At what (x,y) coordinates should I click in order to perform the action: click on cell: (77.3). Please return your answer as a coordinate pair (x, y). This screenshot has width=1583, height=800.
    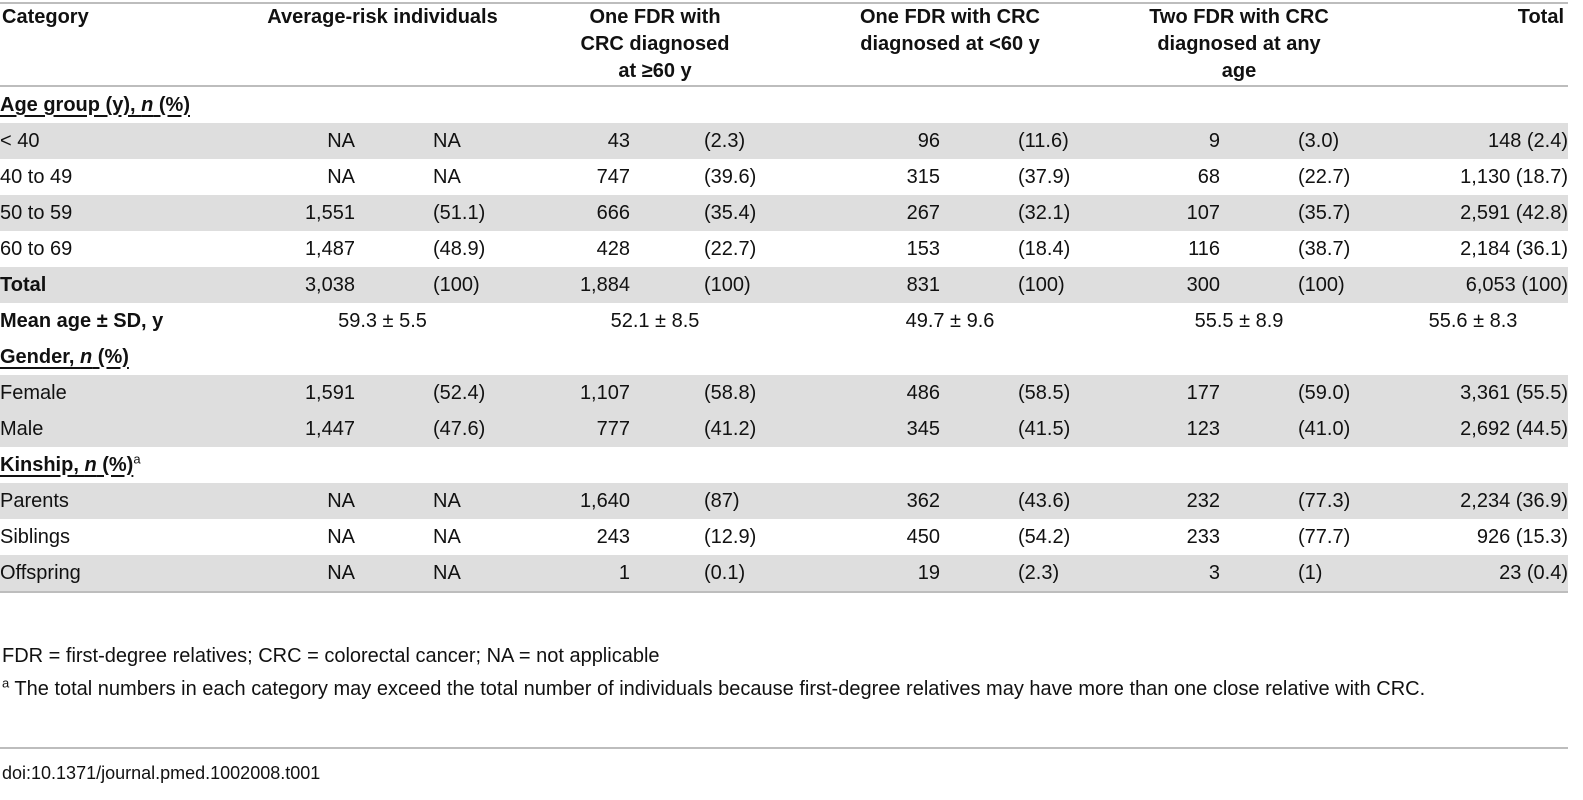
    Looking at the image, I should click on (1299, 501).